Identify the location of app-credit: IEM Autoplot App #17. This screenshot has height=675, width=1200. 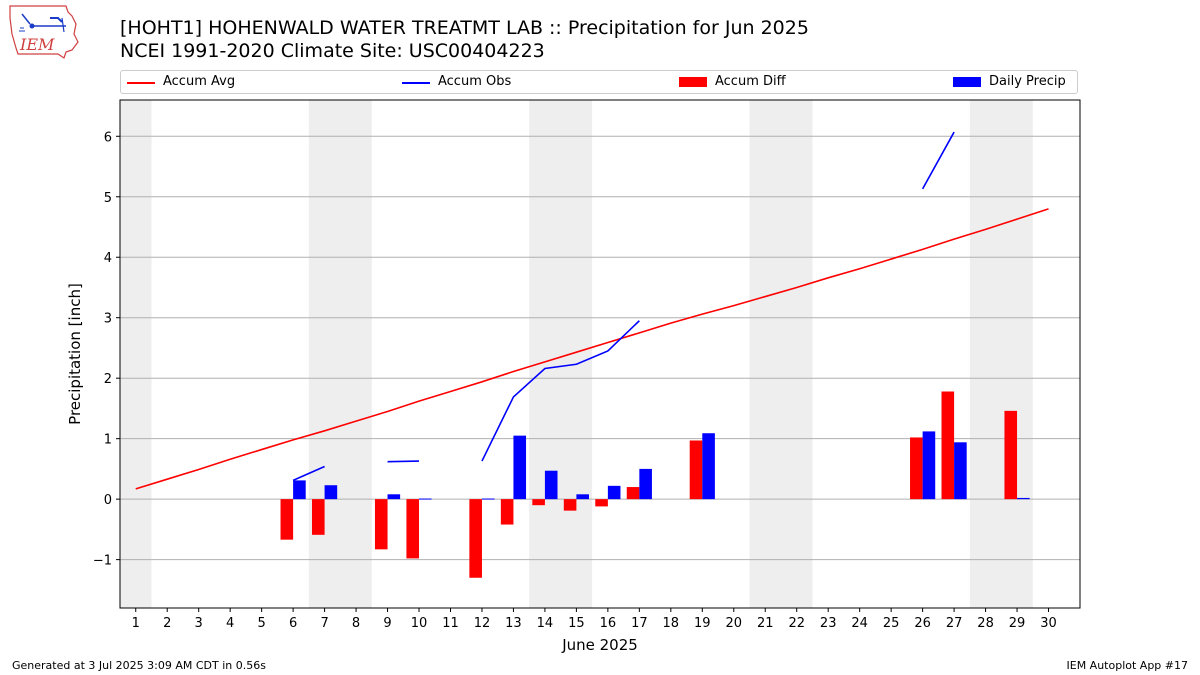
(1127, 665).